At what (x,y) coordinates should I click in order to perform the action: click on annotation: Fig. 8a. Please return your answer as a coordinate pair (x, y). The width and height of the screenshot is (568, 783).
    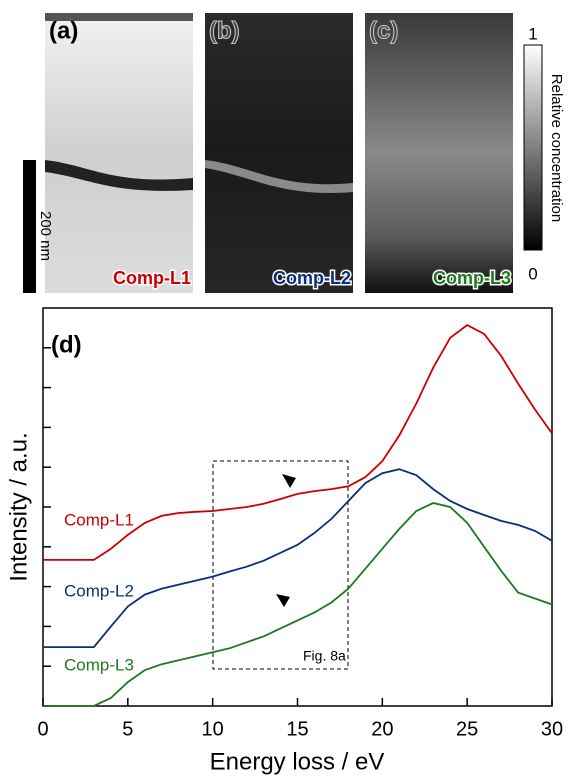
    Looking at the image, I should click on (324, 656).